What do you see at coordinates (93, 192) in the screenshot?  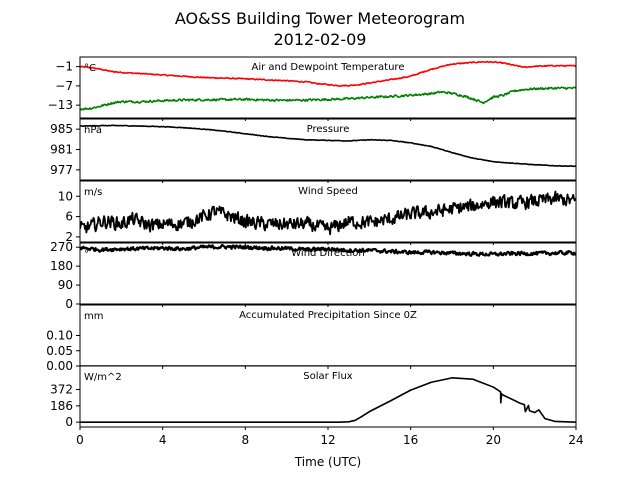 I see `panel-unit-wind_speed: m/s` at bounding box center [93, 192].